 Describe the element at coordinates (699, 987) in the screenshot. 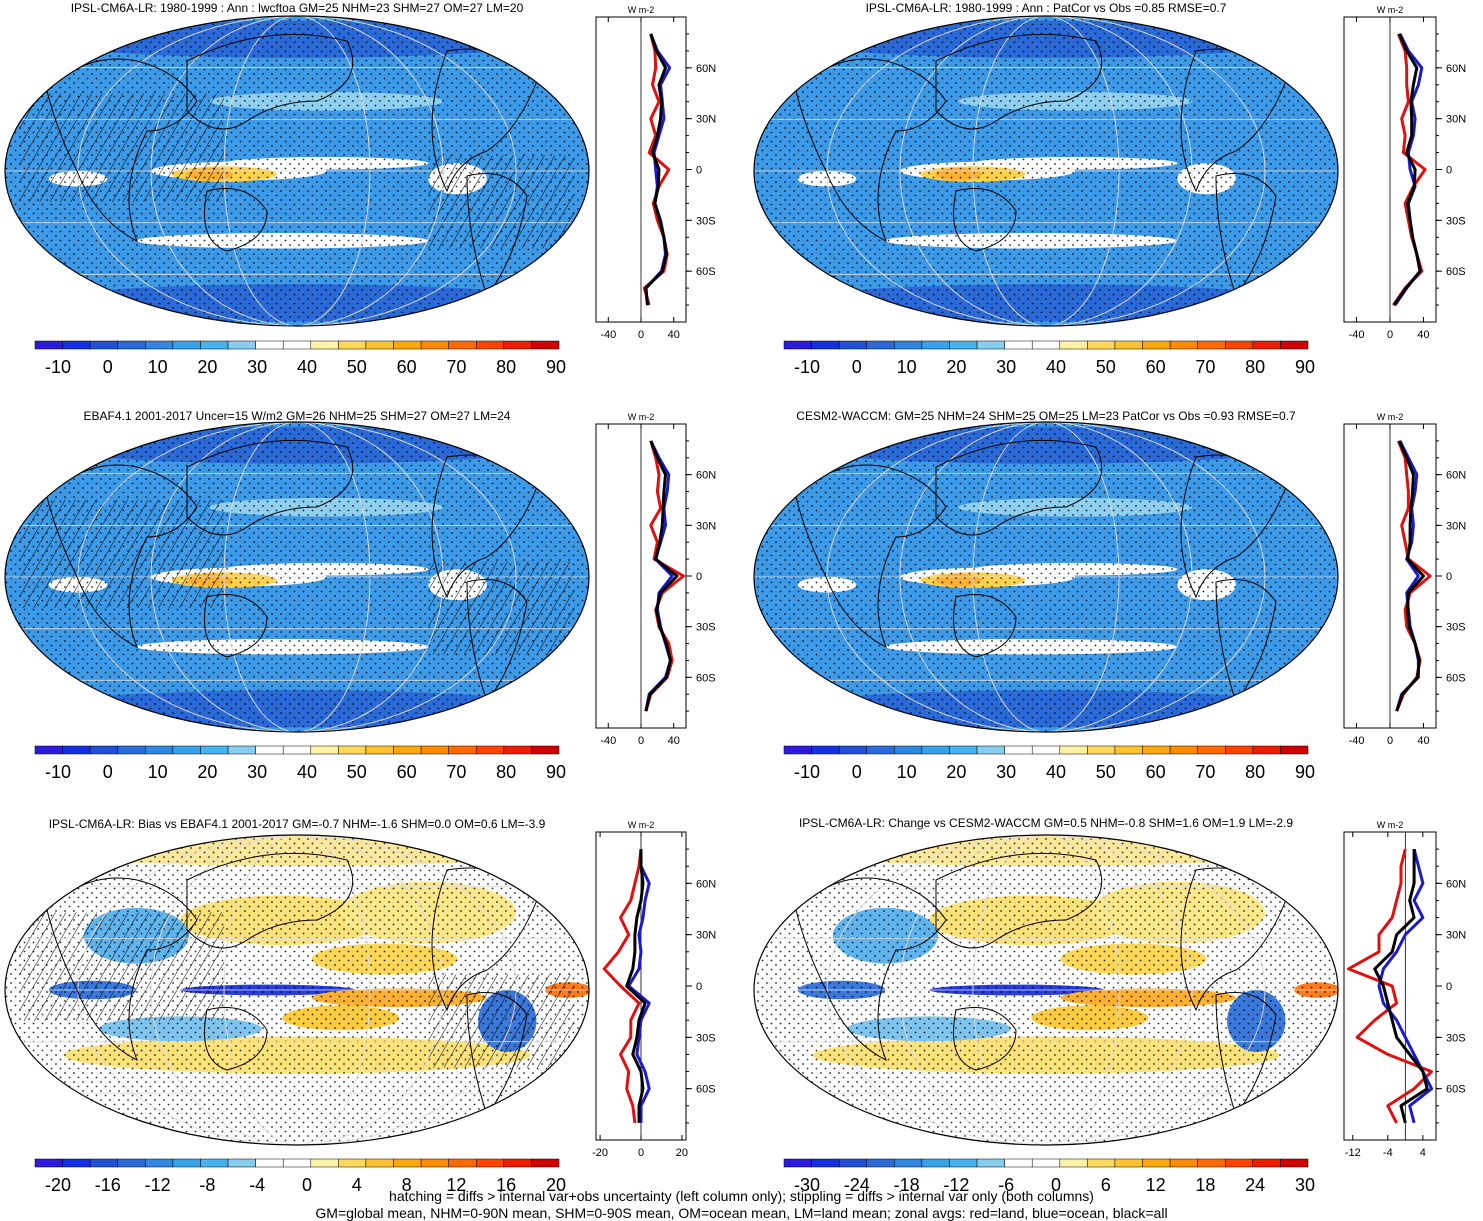

I see `lat-tick-label: 0` at that location.